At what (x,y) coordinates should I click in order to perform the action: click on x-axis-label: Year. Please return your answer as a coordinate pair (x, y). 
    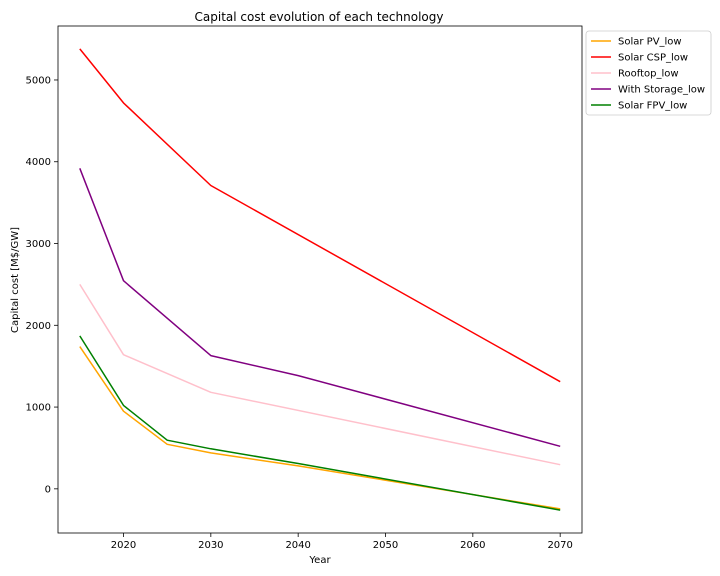
    Looking at the image, I should click on (319, 560).